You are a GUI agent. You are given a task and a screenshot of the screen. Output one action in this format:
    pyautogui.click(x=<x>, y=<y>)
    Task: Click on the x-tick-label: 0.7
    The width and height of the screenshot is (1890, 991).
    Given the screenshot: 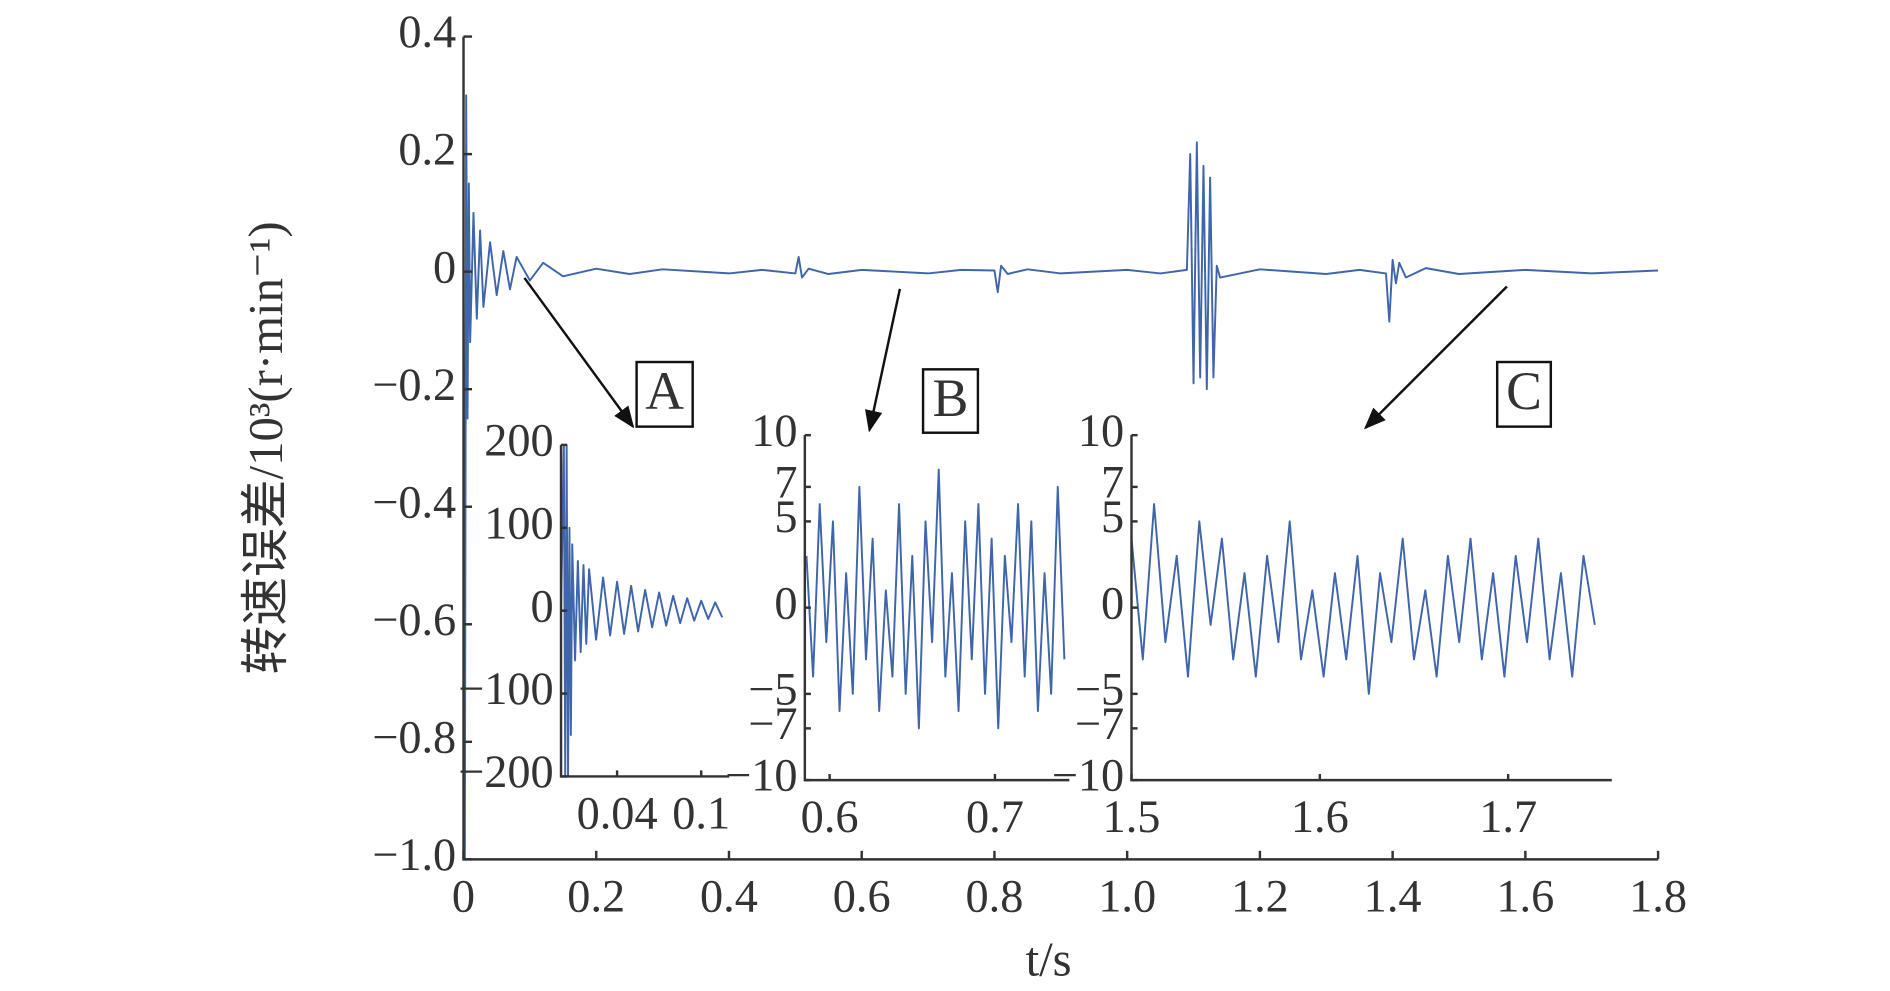 What is the action you would take?
    pyautogui.click(x=995, y=817)
    